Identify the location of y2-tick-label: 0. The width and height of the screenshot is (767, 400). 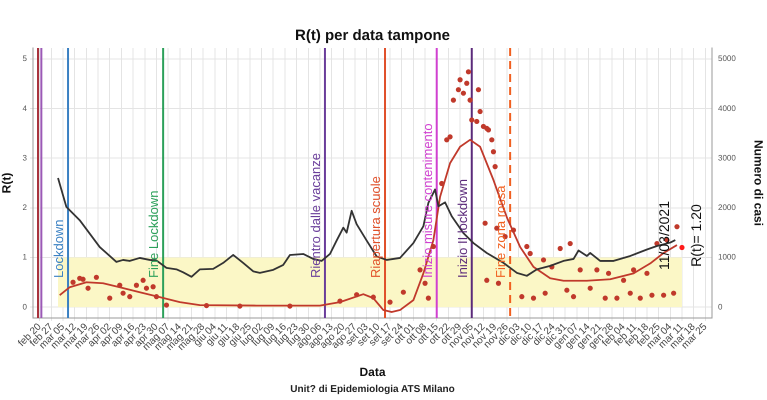
(720, 307).